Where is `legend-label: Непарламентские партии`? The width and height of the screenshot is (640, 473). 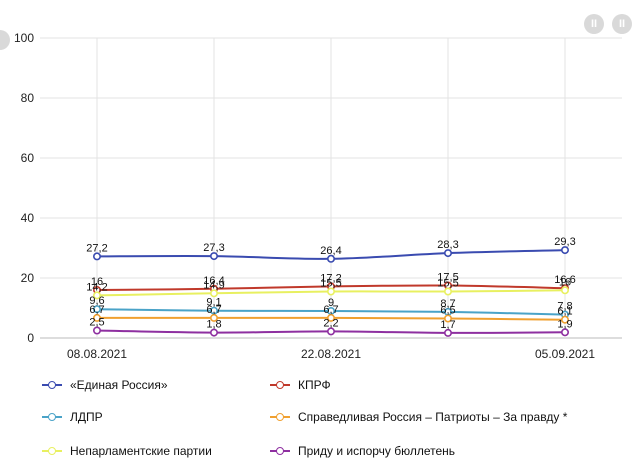
legend-label: Непарламентские партии is located at coordinates (141, 451).